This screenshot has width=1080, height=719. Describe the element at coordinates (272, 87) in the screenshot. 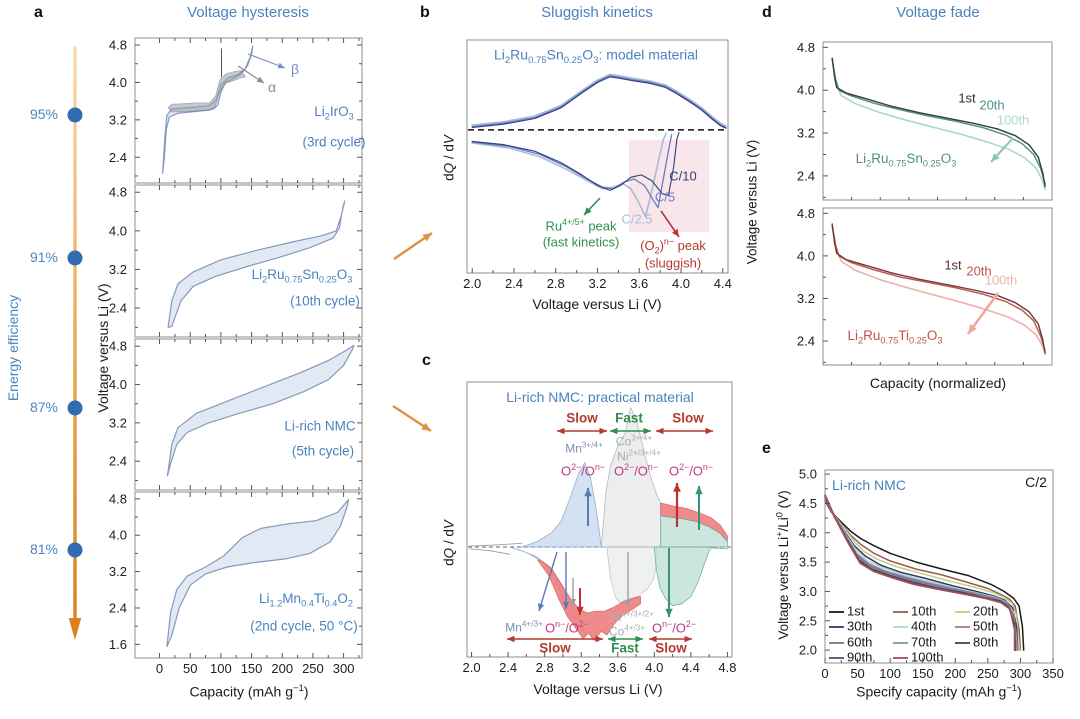

I see `a1-alpha: α` at that location.